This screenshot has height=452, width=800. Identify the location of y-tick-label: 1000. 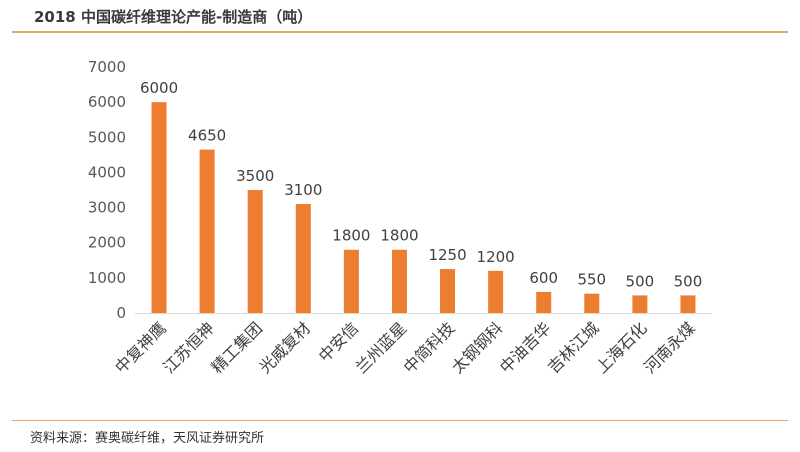
(107, 278).